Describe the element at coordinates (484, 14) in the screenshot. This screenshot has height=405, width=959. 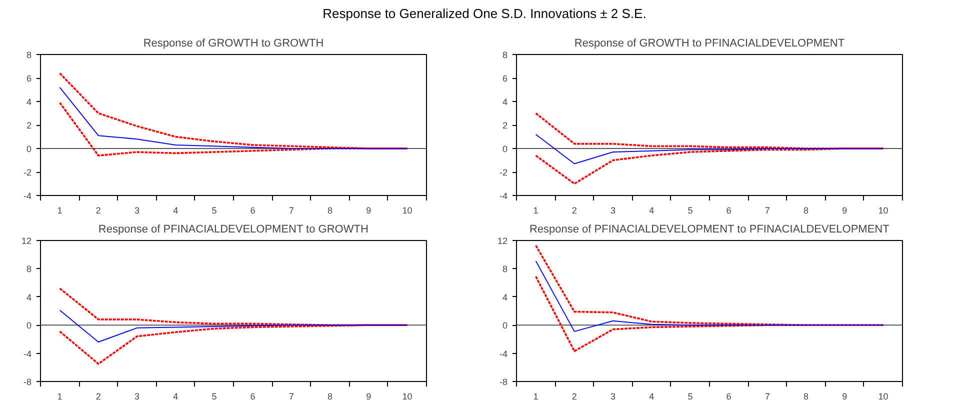
I see `text: Response to Generalized One S.D. Innovations ± 2 S.E.` at that location.